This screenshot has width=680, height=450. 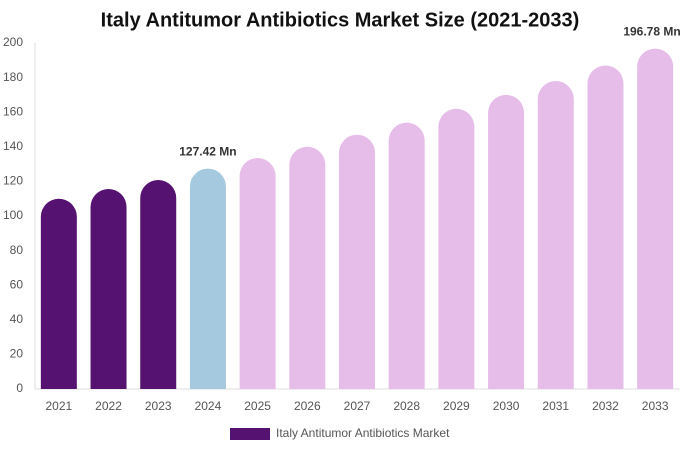 What do you see at coordinates (13, 215) in the screenshot?
I see `y-tick-label: 100` at bounding box center [13, 215].